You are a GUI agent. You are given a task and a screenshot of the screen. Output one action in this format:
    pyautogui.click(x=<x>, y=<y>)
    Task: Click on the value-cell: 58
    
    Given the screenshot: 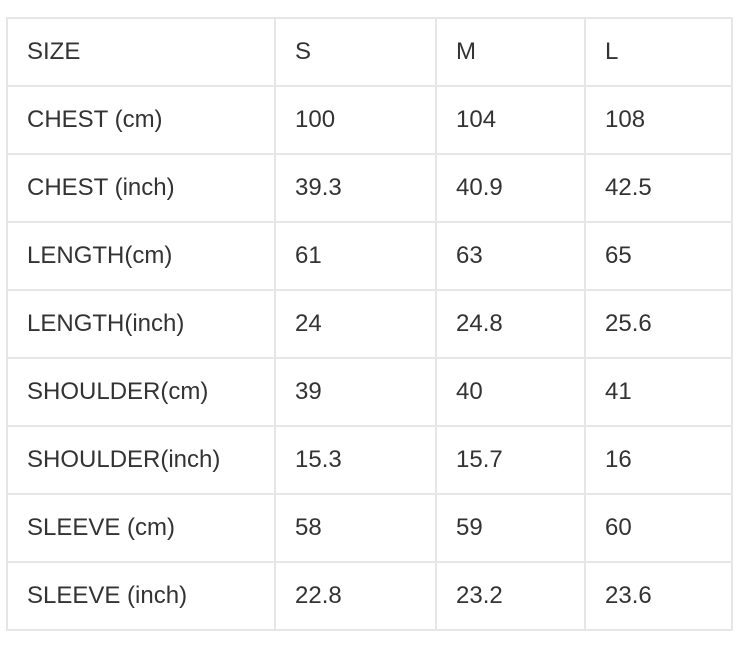 What is the action you would take?
    pyautogui.click(x=355, y=528)
    